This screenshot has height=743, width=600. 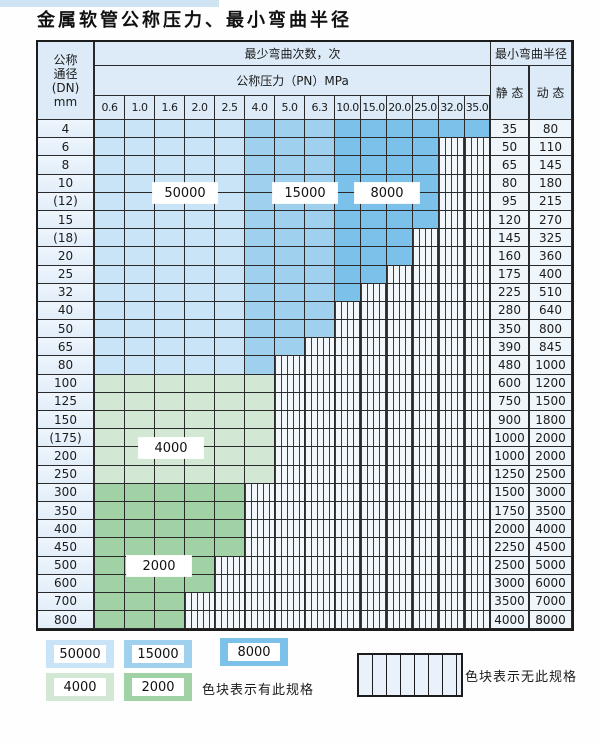 I want to click on dn-cell: (175), so click(x=66, y=438).